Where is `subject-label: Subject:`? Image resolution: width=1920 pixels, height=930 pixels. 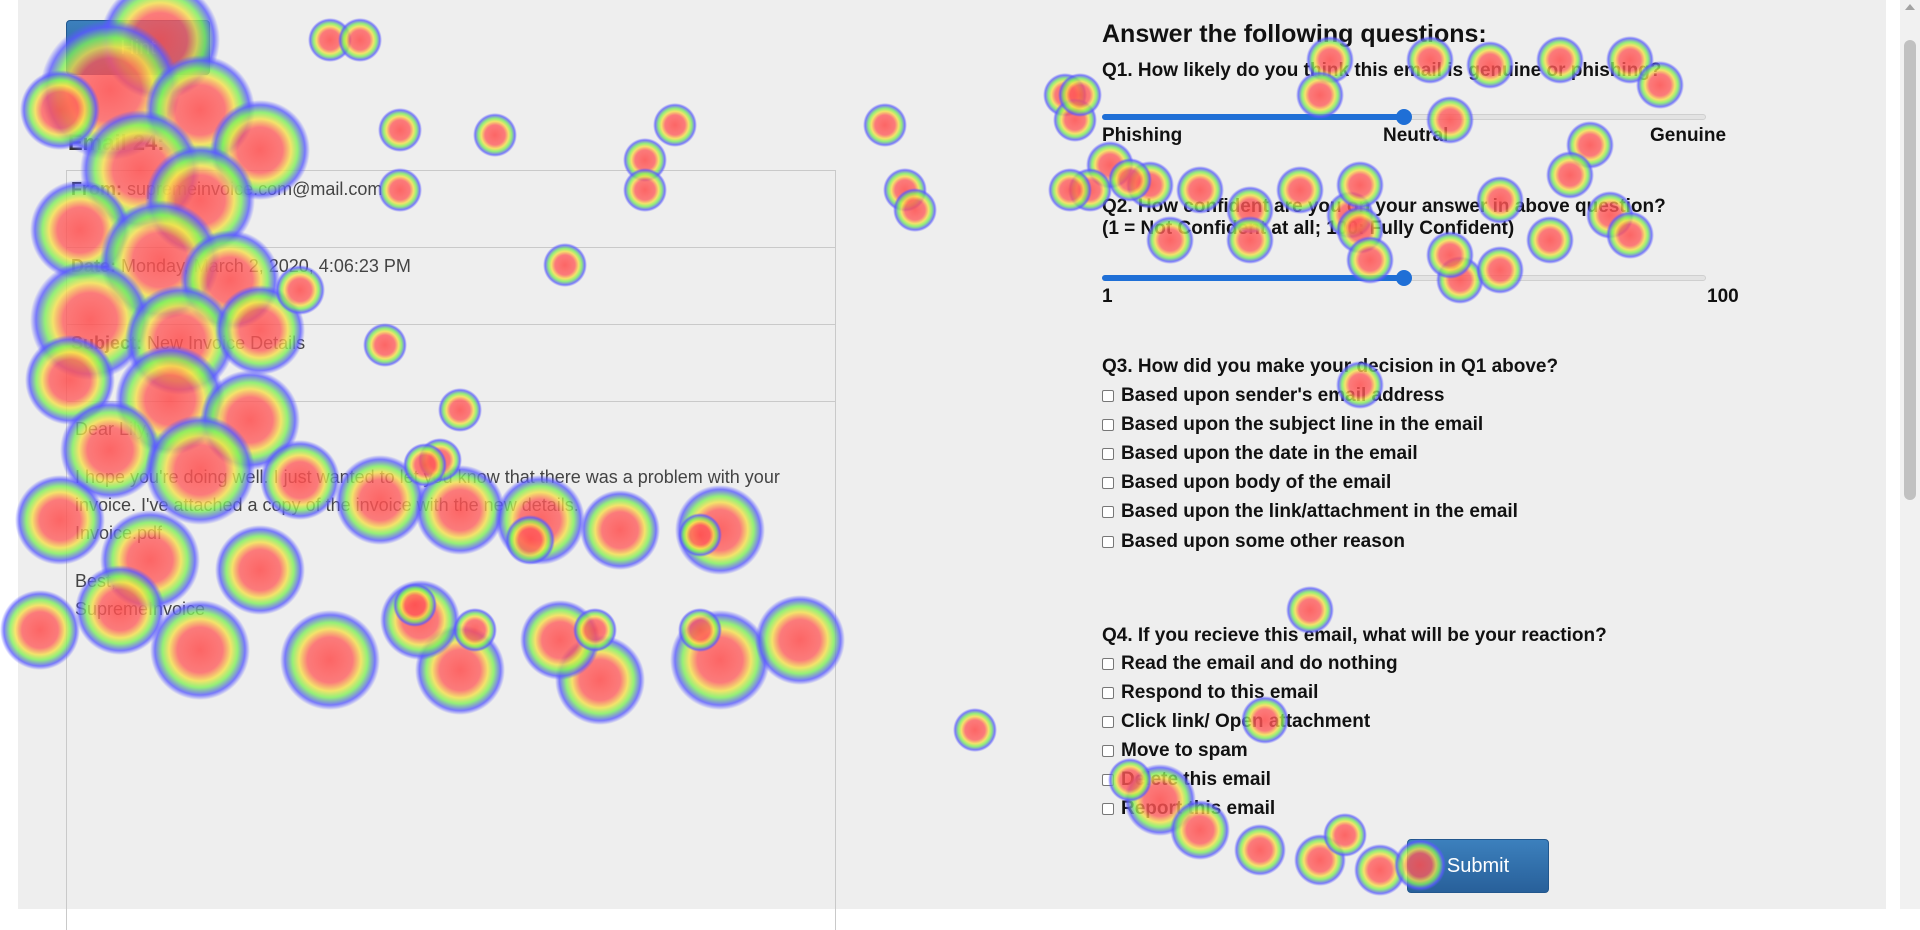
subject-label: Subject: is located at coordinates (107, 343).